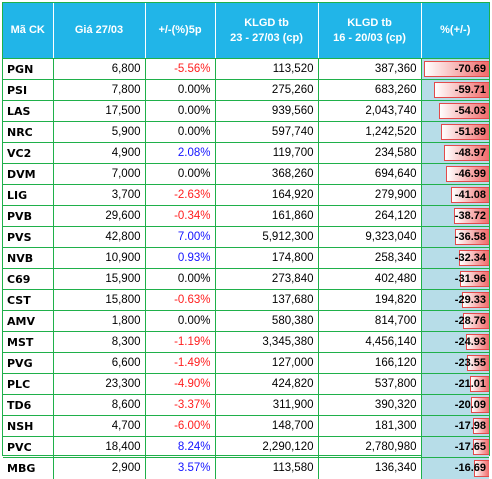 Image resolution: width=492 pixels, height=479 pixels. What do you see at coordinates (99, 447) in the screenshot?
I see `price-cell: 18,400` at bounding box center [99, 447].